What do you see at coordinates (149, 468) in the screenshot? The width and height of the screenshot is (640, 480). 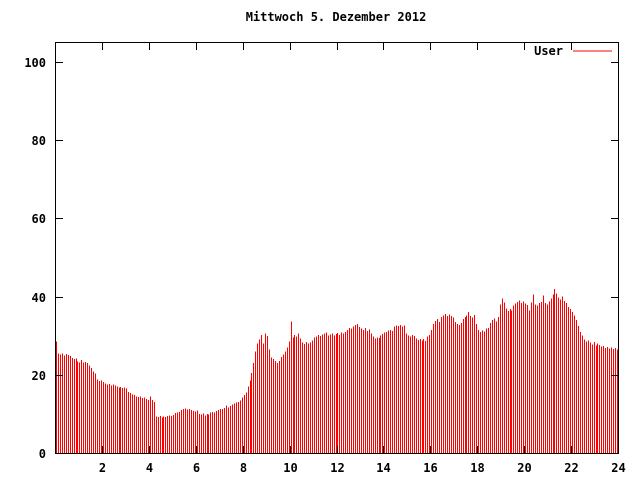 I see `x-tick-label: 4` at bounding box center [149, 468].